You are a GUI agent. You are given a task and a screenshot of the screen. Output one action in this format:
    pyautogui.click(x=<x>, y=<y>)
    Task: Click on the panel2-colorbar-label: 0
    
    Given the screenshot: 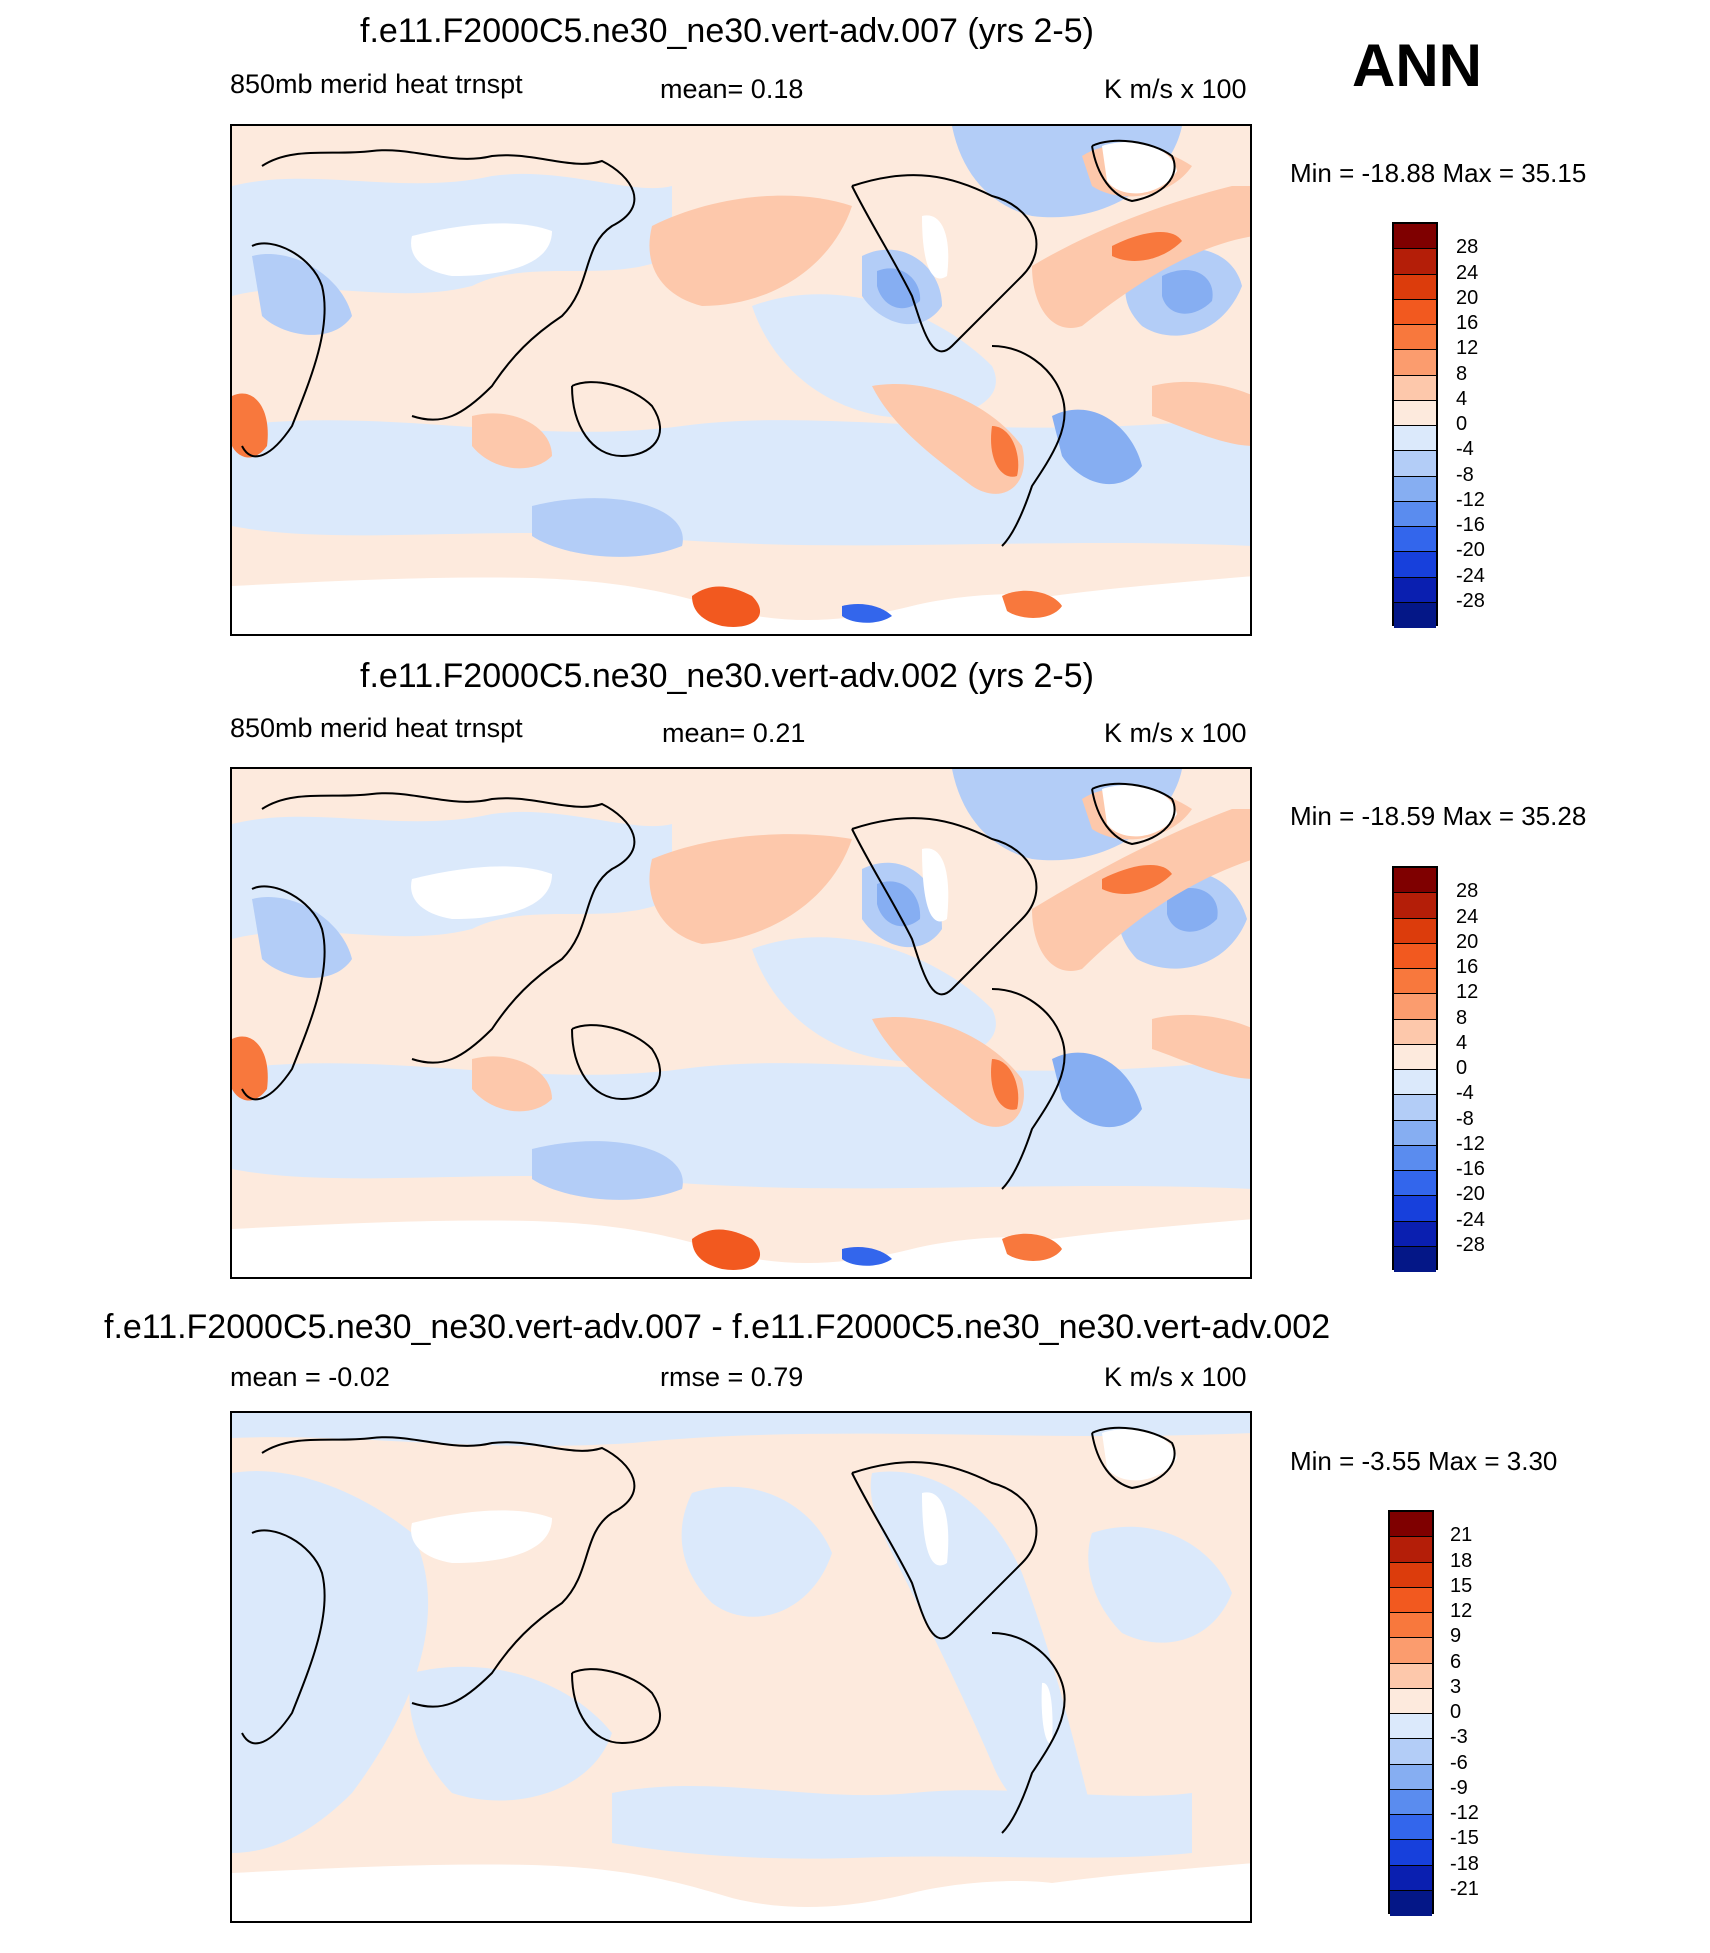 What is the action you would take?
    pyautogui.click(x=1462, y=1068)
    